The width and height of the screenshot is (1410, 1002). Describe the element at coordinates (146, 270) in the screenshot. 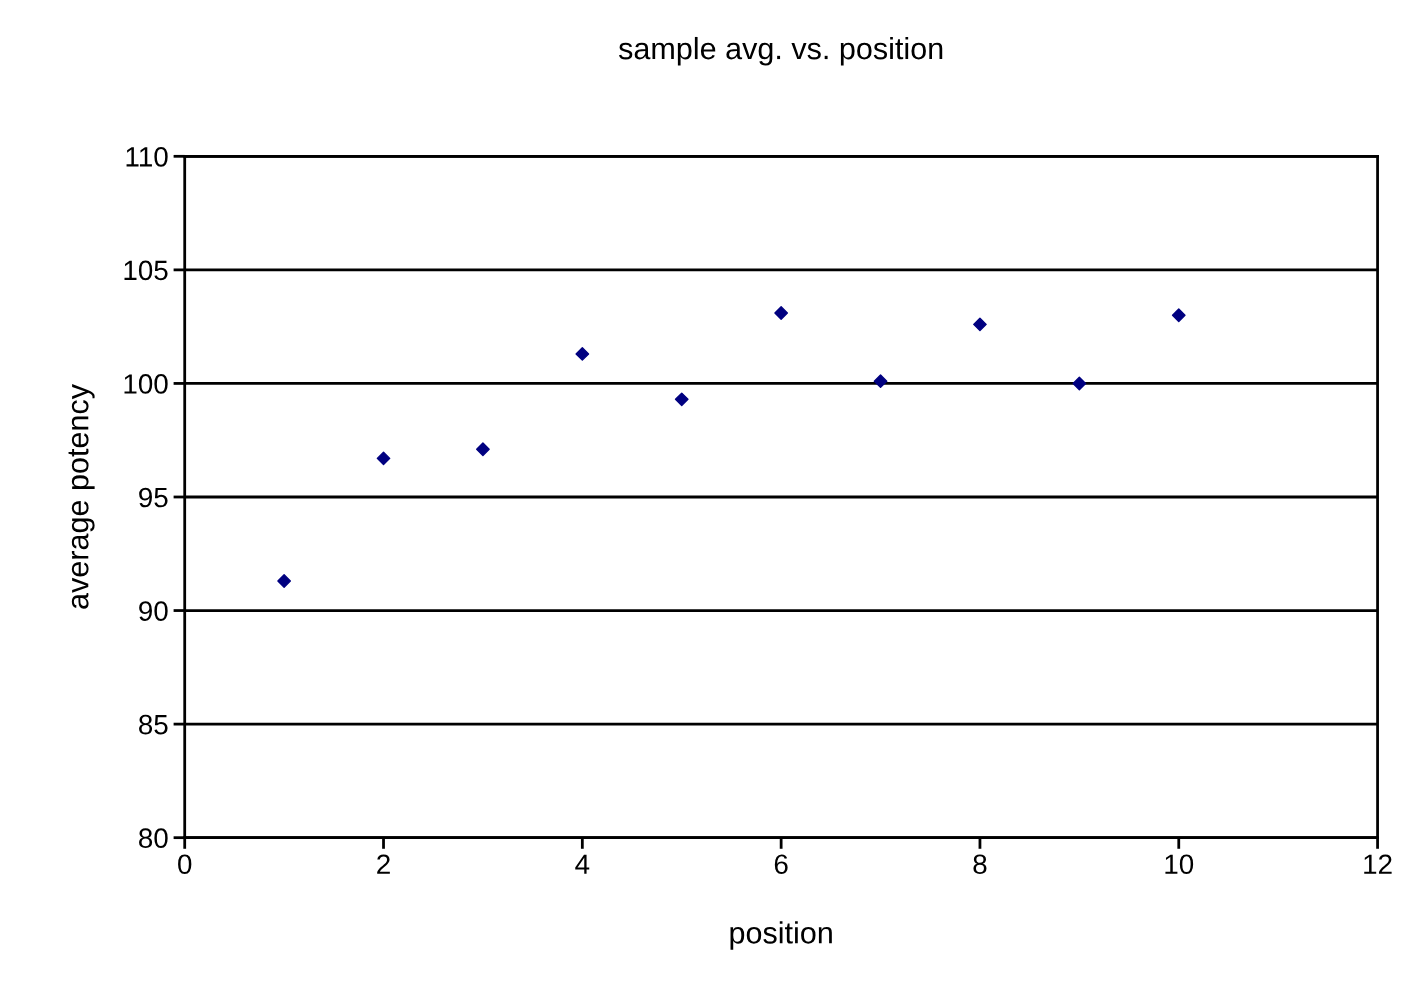

I see `y-tick-label: 105` at that location.